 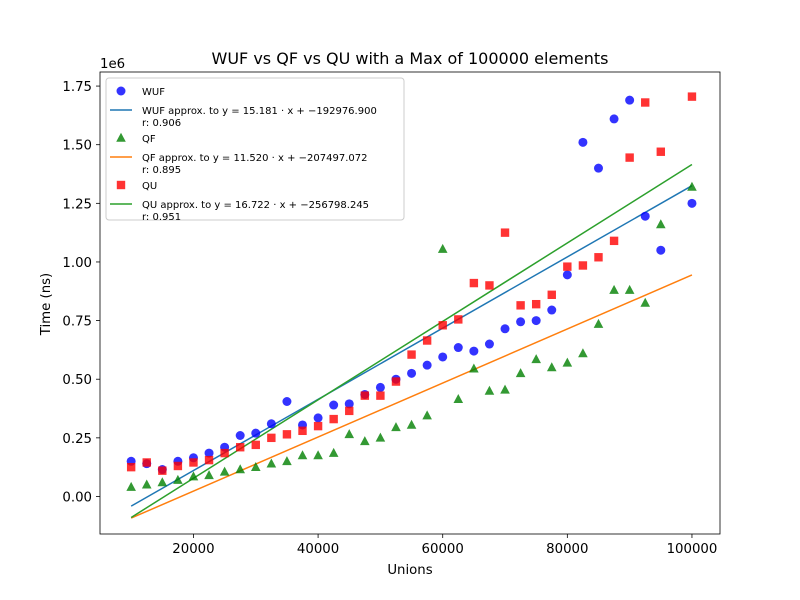 What do you see at coordinates (46, 305) in the screenshot?
I see `y-axis-label: Time (ns)` at bounding box center [46, 305].